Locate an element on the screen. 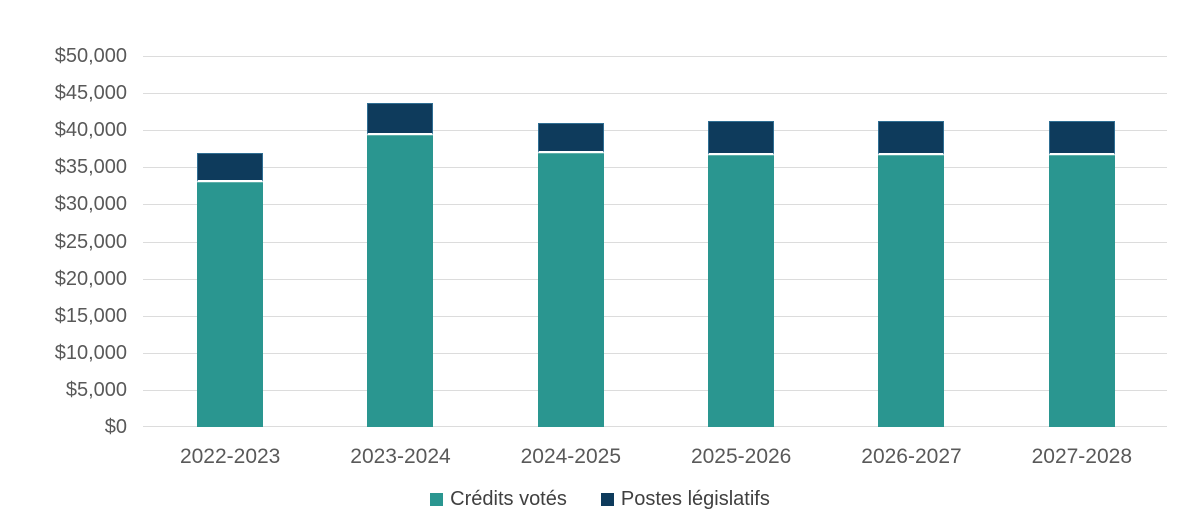 The height and width of the screenshot is (523, 1200). y-axis-tick-label: $25,000 is located at coordinates (90, 242).